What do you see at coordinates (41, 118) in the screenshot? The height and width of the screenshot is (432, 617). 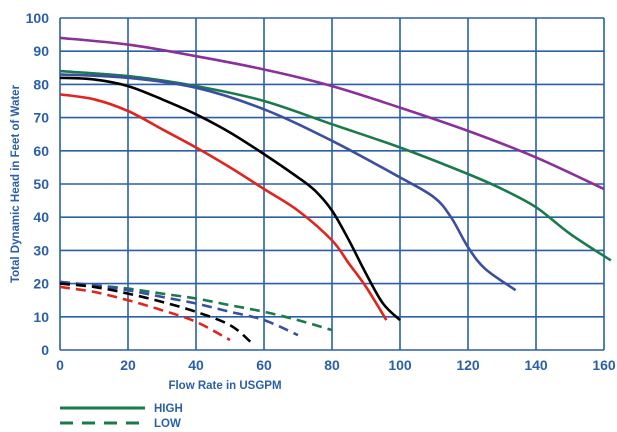 I see `y-tick-label: 70` at bounding box center [41, 118].